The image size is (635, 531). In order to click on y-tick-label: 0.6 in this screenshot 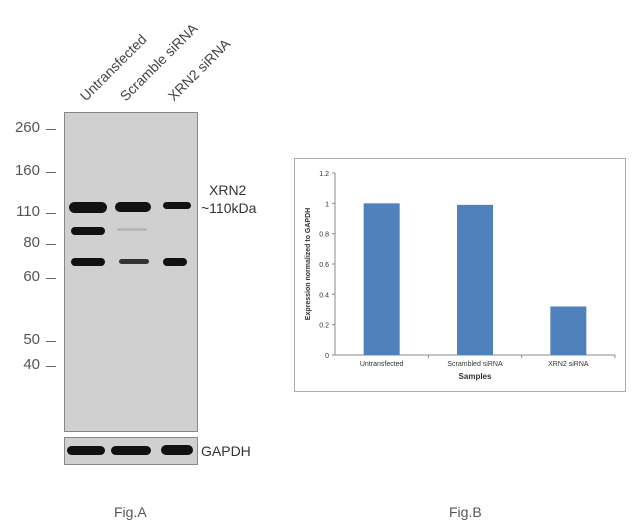, I will do `click(324, 265)`.